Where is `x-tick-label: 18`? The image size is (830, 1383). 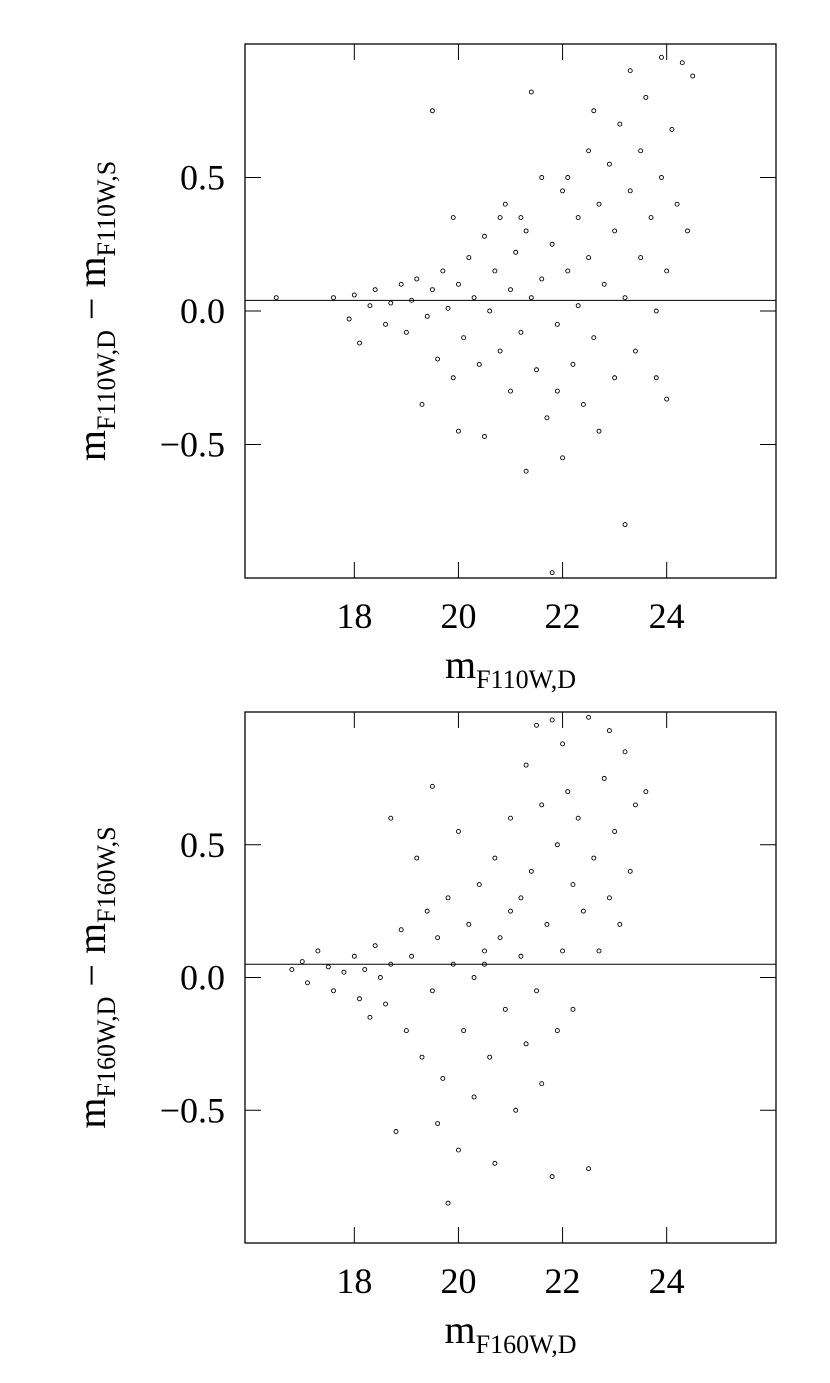 x-tick-label: 18 is located at coordinates (354, 616).